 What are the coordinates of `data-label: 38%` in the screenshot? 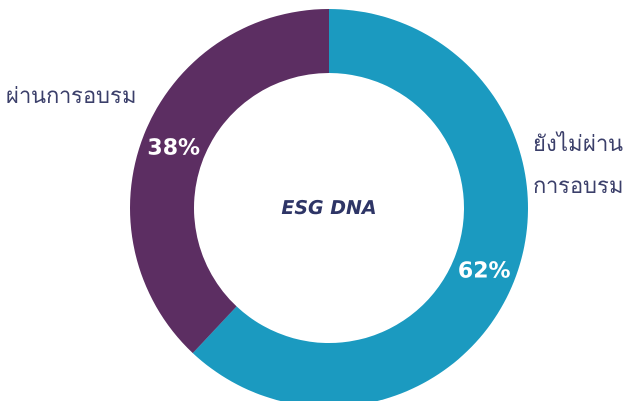 It's located at (173, 148).